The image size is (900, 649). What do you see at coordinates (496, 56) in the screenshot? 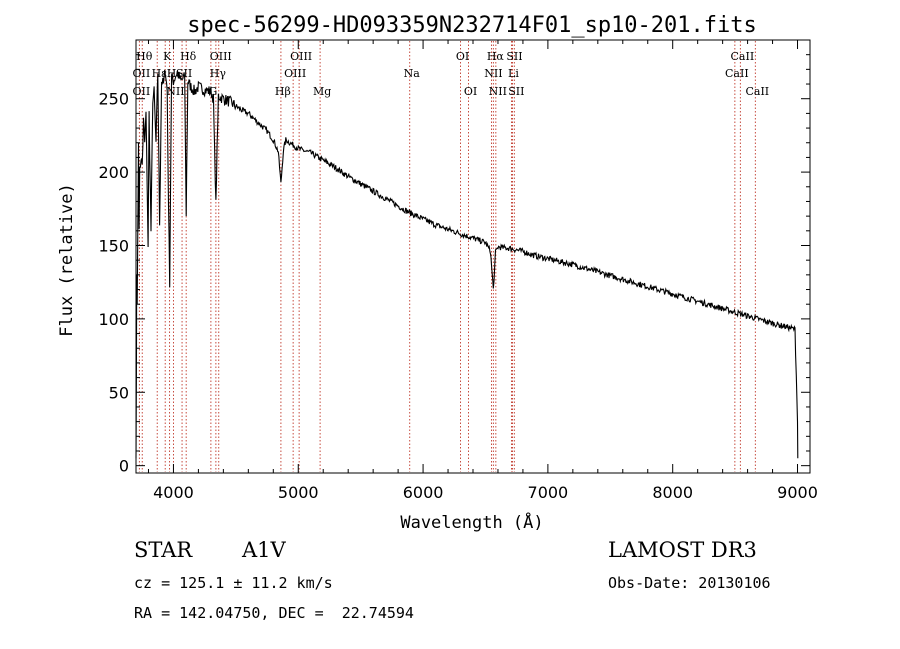
I see `line-label-20: Hα` at bounding box center [496, 56].